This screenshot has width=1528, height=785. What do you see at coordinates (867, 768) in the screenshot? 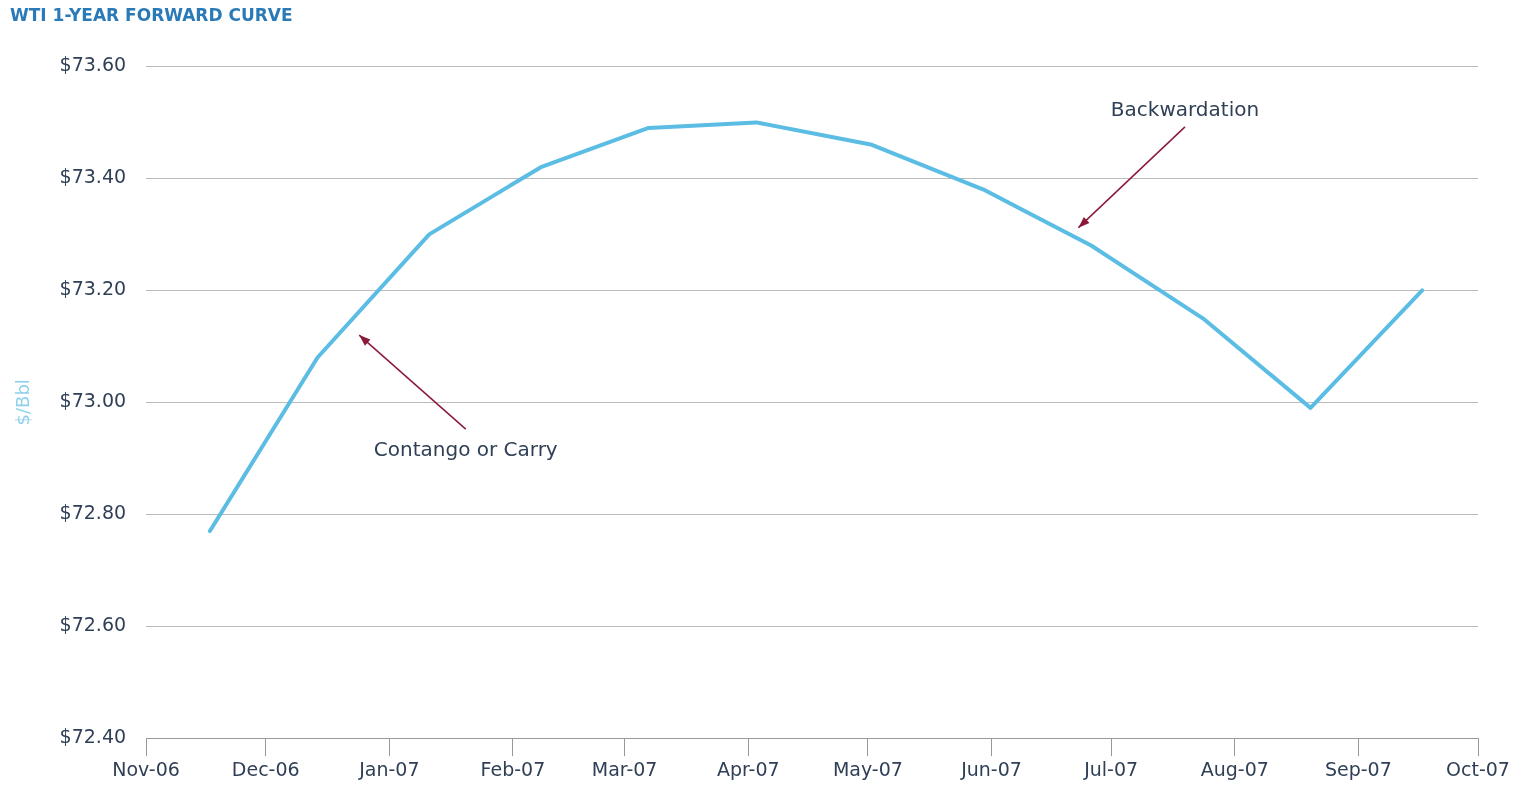
I see `x-tick-label: May-07` at bounding box center [867, 768].